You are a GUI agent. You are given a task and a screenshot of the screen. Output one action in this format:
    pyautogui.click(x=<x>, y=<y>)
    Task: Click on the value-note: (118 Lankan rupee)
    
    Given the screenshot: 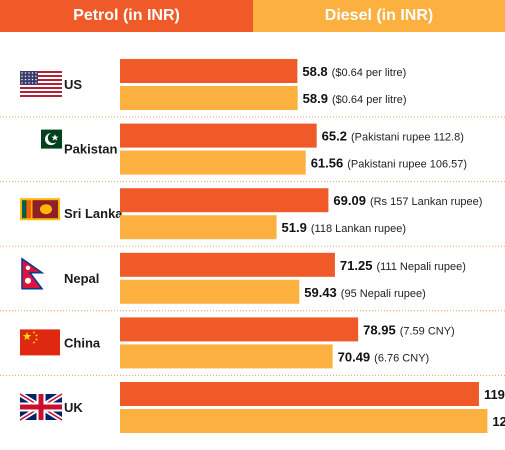 What is the action you would take?
    pyautogui.click(x=358, y=229)
    